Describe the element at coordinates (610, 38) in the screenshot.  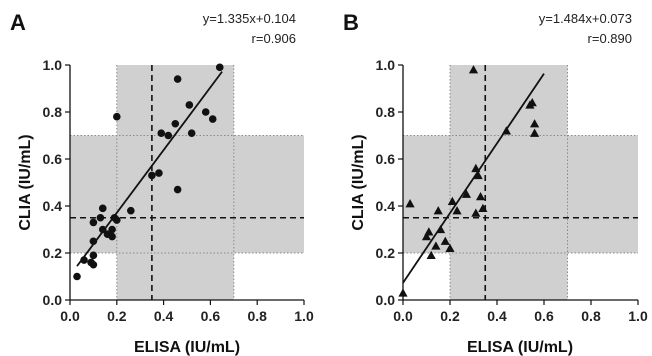
I see `correlation-coefficient: r=0.890` at that location.